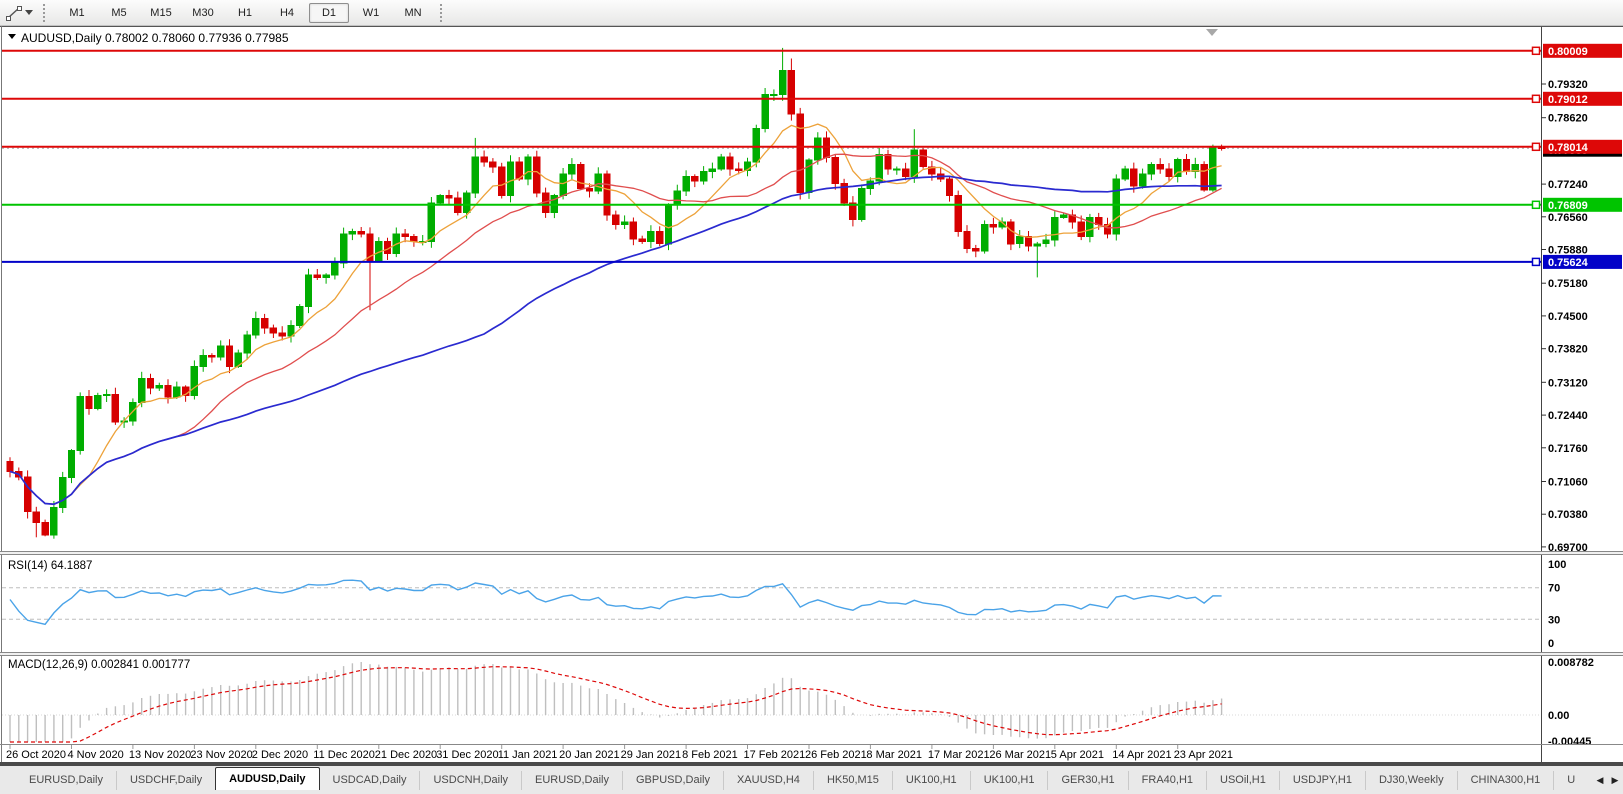 The image size is (1623, 794). Describe the element at coordinates (36, 755) in the screenshot. I see `svg-text: 26 Oct 2020` at that location.